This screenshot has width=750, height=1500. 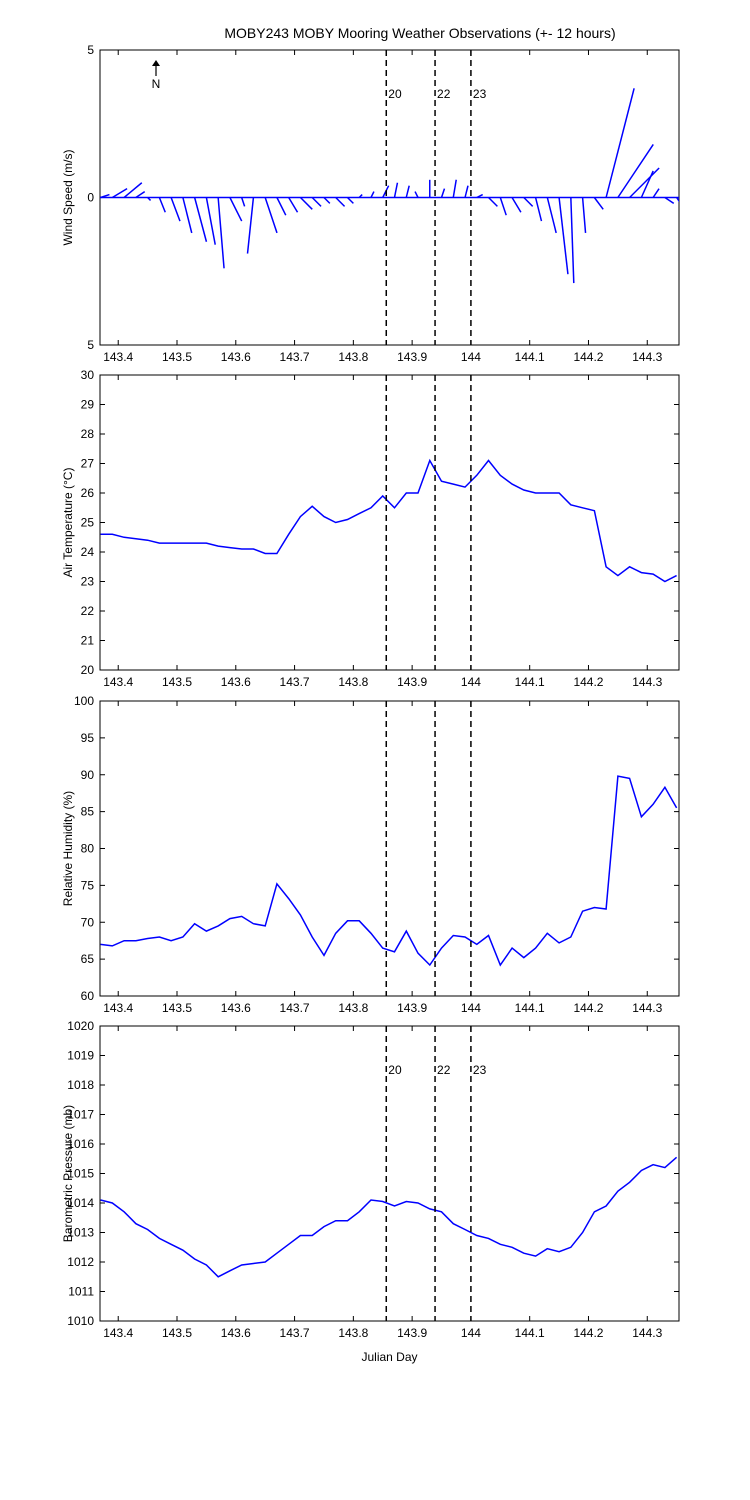 What do you see at coordinates (444, 1070) in the screenshot?
I see `event-label: 22` at bounding box center [444, 1070].